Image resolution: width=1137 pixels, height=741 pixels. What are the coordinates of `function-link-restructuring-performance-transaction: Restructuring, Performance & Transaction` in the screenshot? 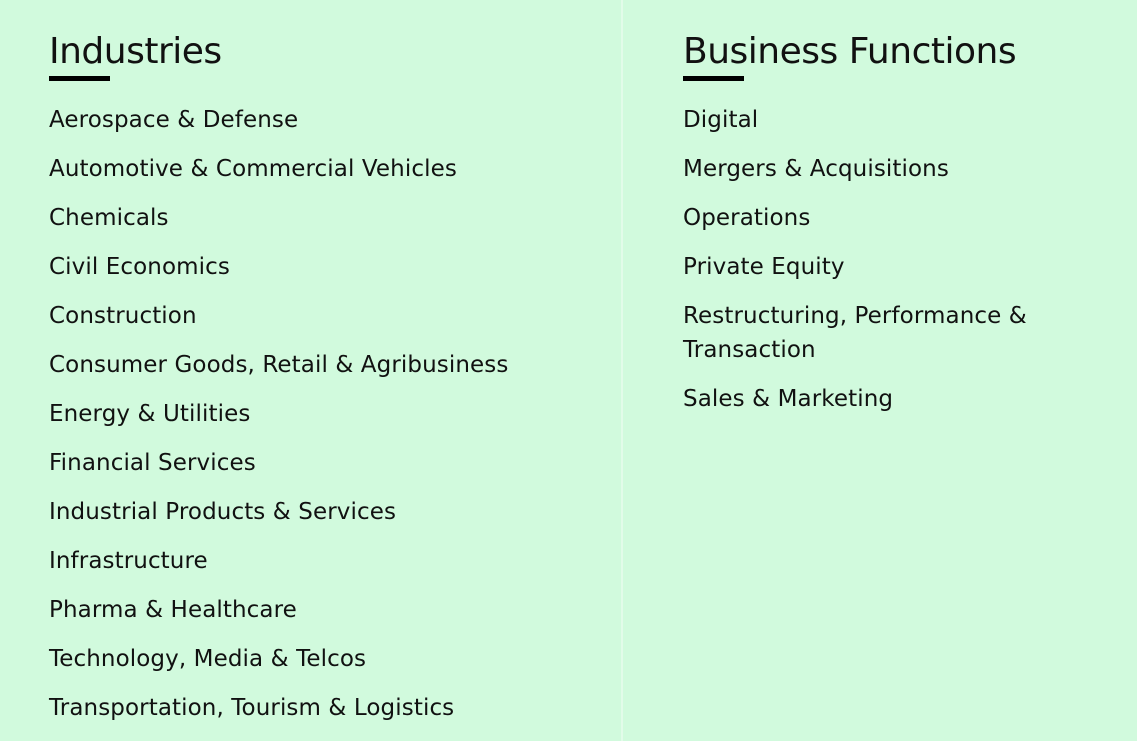 It's located at (855, 333).